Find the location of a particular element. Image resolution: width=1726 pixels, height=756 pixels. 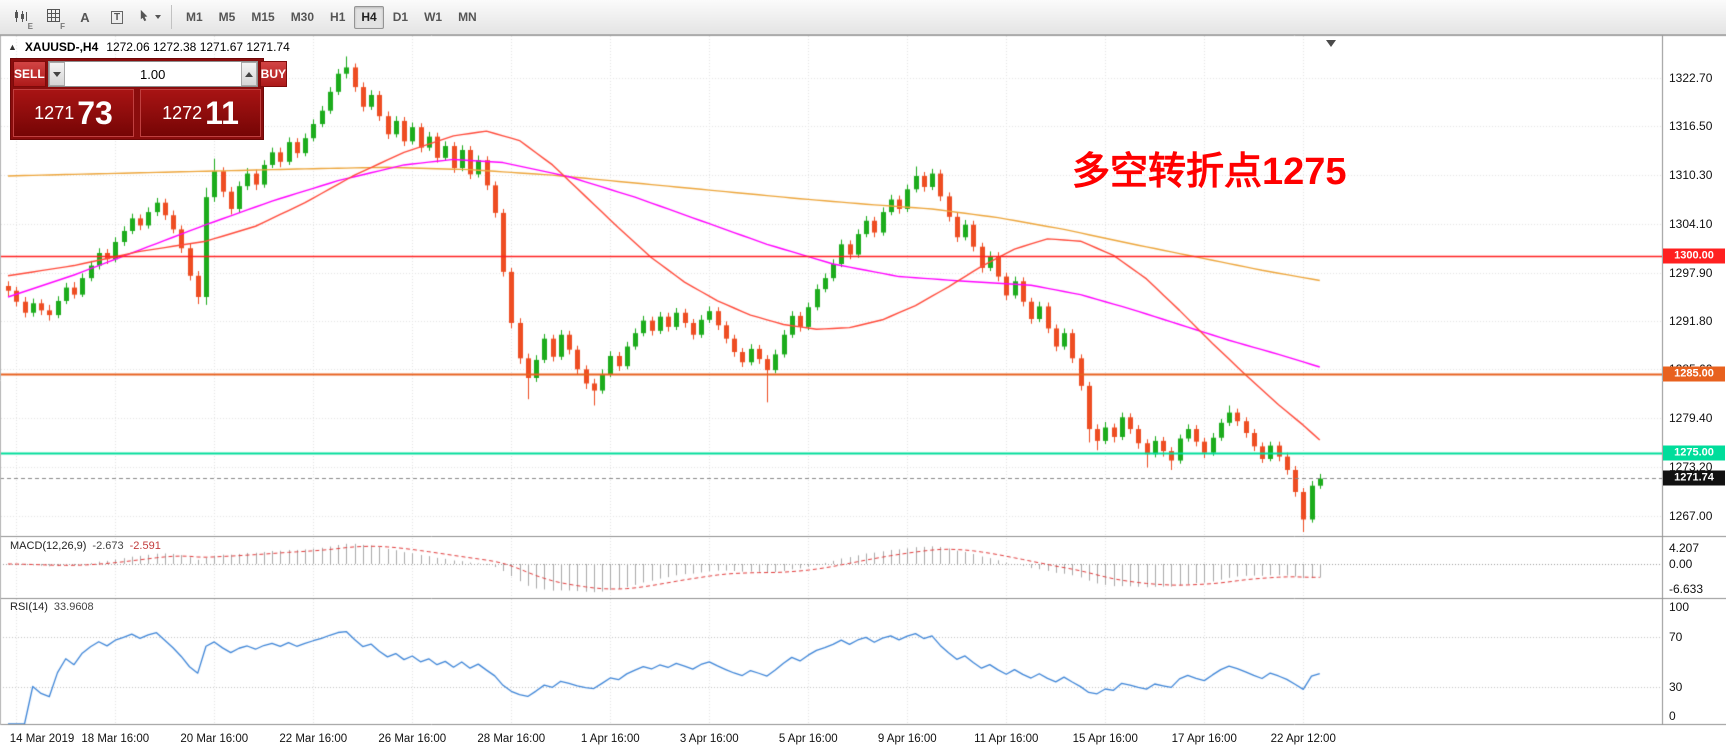

sell-price-display: 1271 73 is located at coordinates (73, 113).